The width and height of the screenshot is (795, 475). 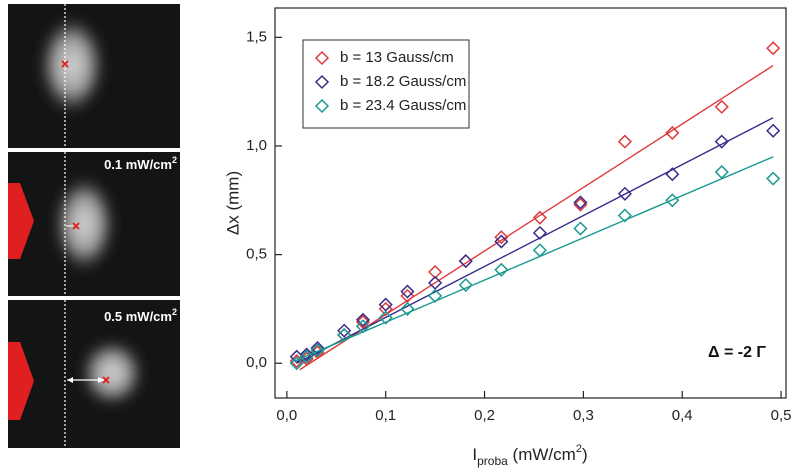 What do you see at coordinates (256, 254) in the screenshot?
I see `y-tick-label: 0,5` at bounding box center [256, 254].